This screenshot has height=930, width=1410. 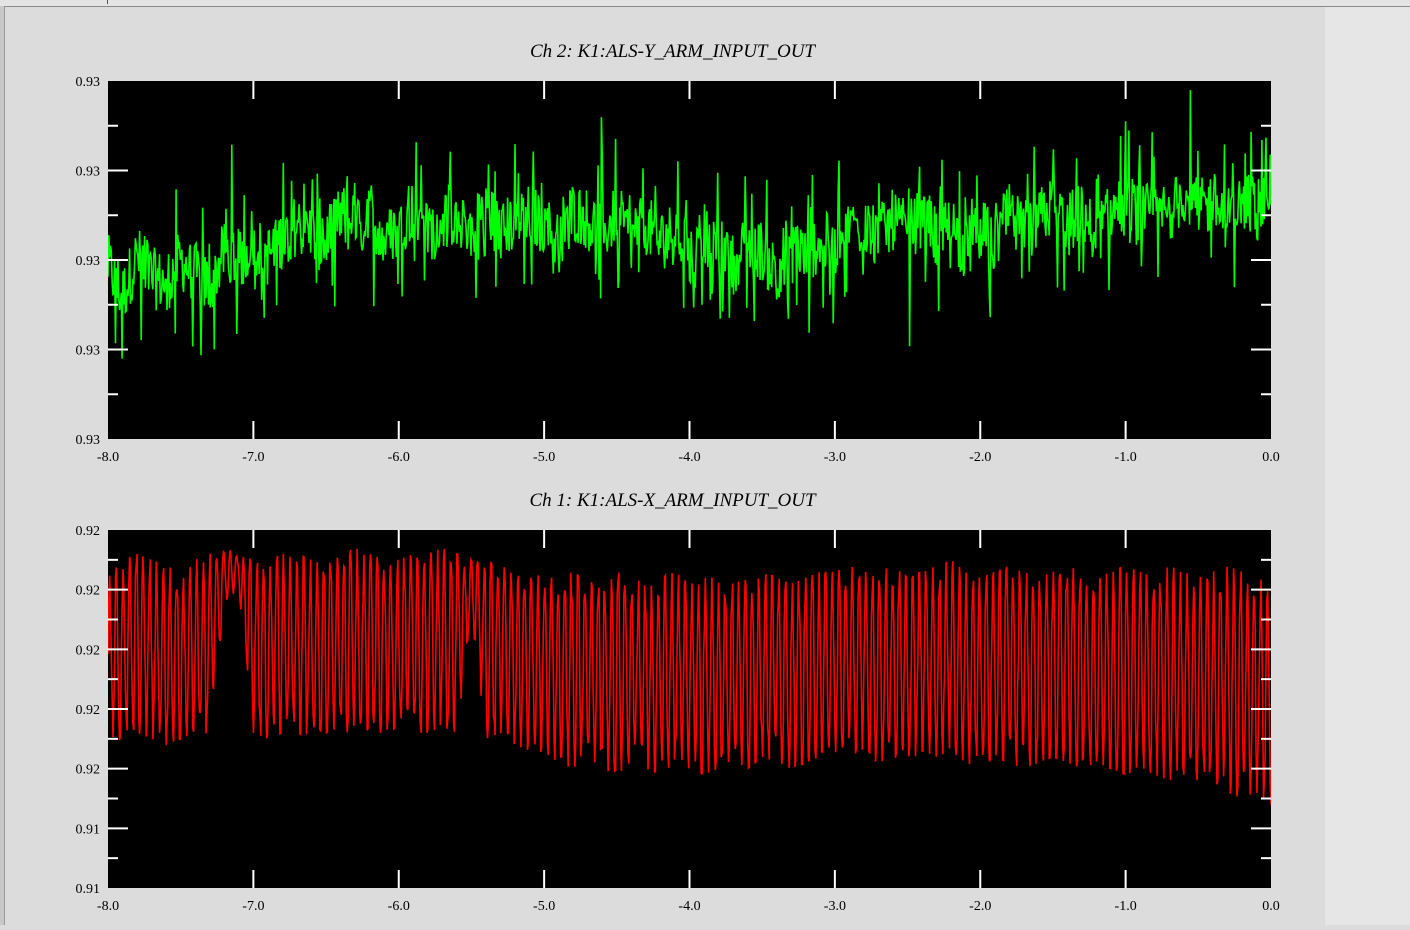 What do you see at coordinates (672, 500) in the screenshot?
I see `chart-title: Ch 1: K1:ALS-X_ARM_INPUT_OUT` at bounding box center [672, 500].